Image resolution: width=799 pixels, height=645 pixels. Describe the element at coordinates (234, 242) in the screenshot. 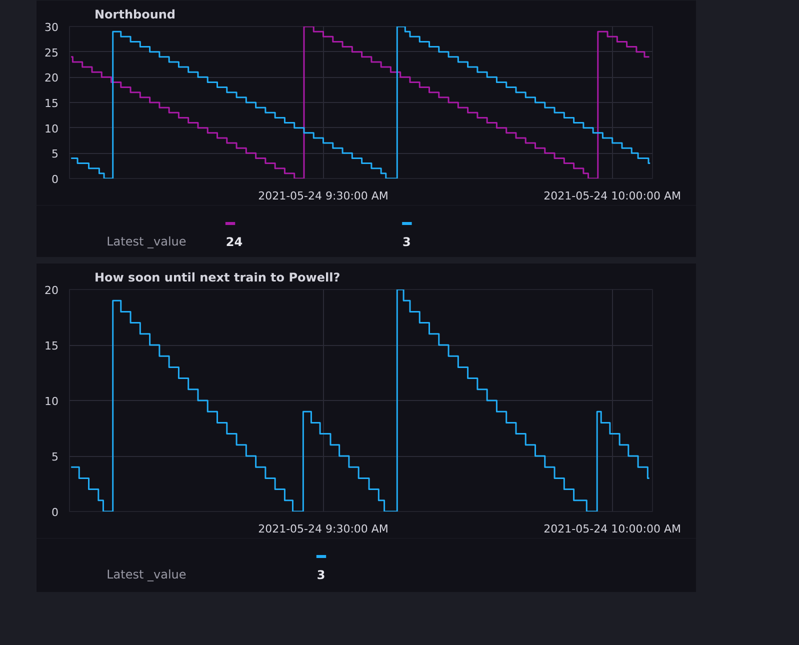

I see `text: 24` at that location.